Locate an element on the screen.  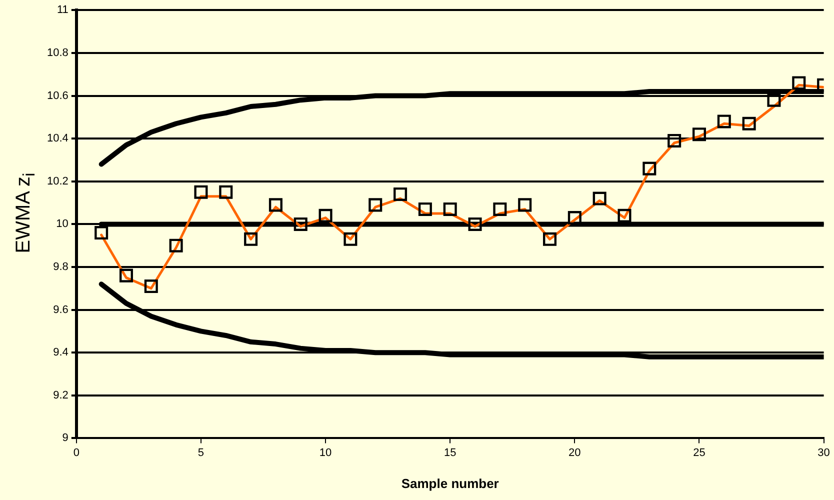
y-tick-label: 9.6 is located at coordinates (60, 310).